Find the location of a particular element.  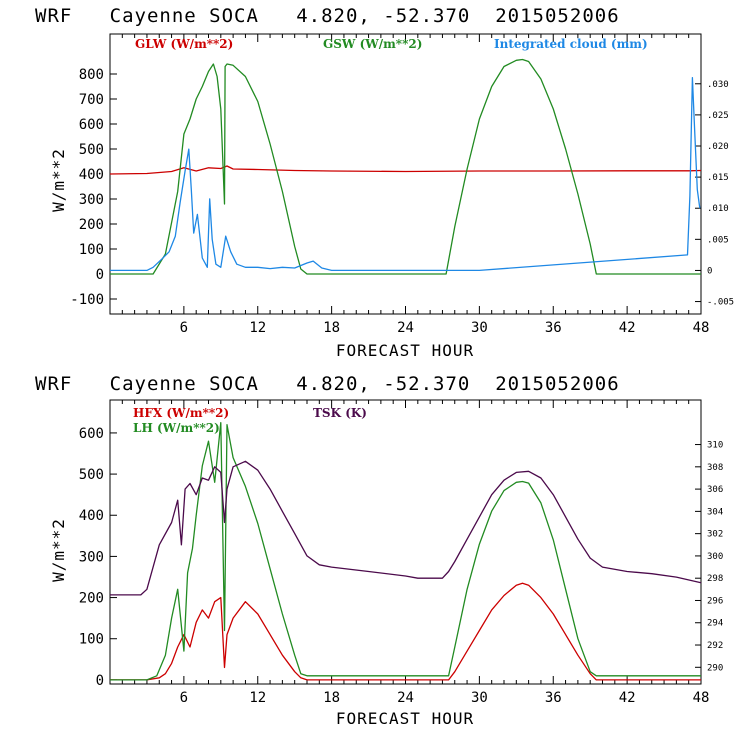

y2-tick-label: 310 is located at coordinates (715, 446).